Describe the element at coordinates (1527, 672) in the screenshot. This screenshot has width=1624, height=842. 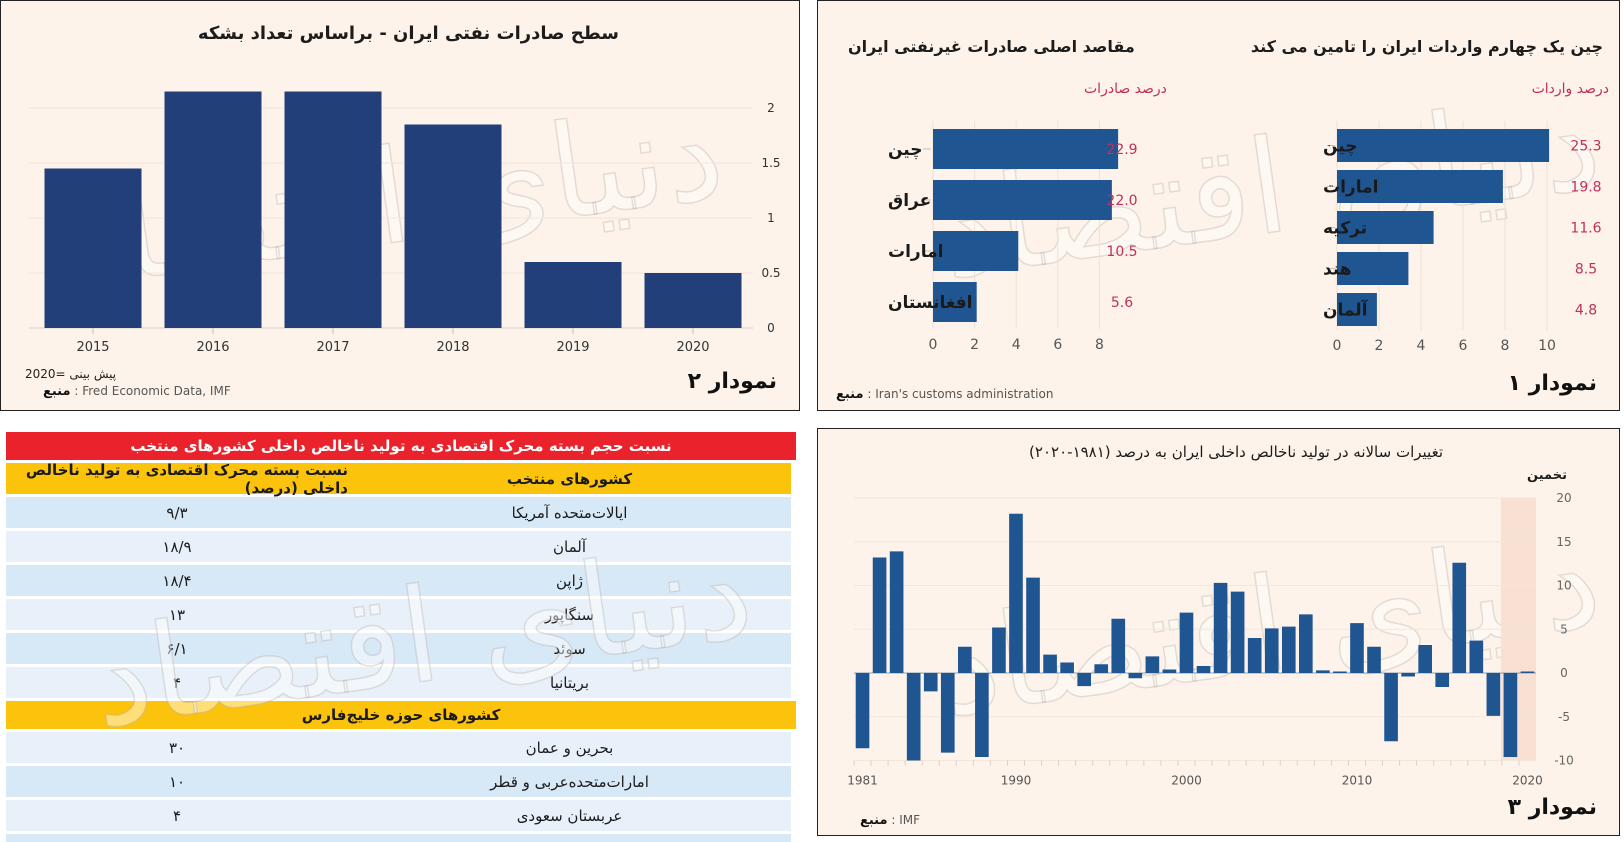
I see `bar-2020` at that location.